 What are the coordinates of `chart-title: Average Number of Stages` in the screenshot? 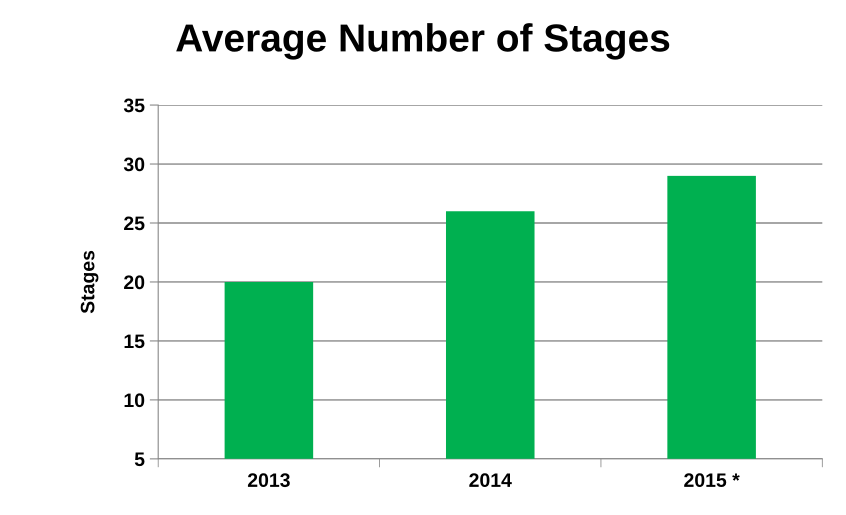 It's located at (423, 41).